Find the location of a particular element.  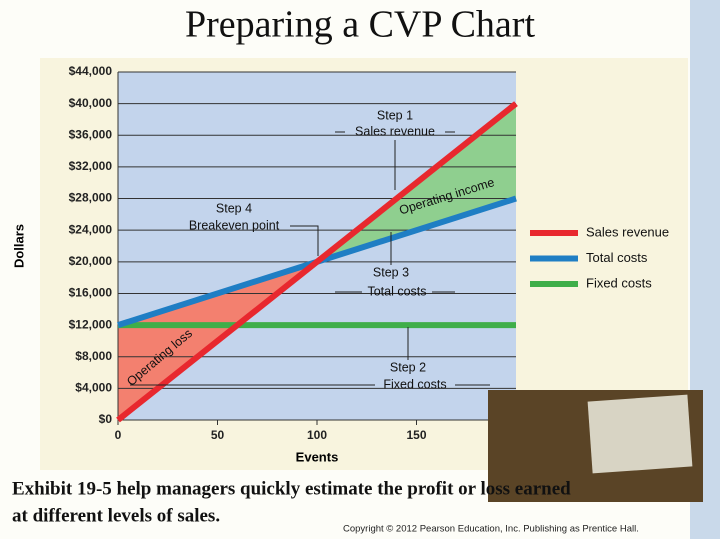

x-tick-label: 50 is located at coordinates (218, 435).